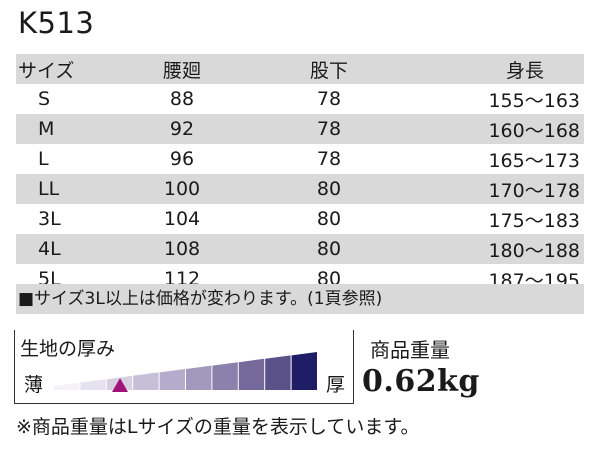 This screenshot has width=600, height=450. Describe the element at coordinates (534, 160) in the screenshot. I see `cell-height: 165～173` at that location.